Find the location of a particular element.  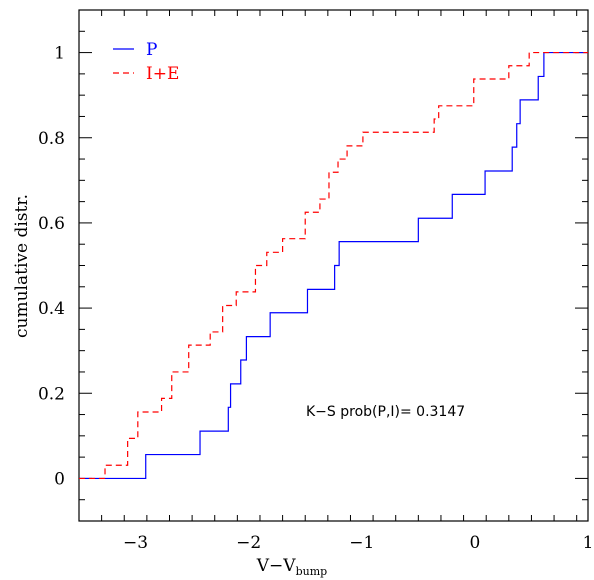

y-tick-label: 0.8 is located at coordinates (51, 139).